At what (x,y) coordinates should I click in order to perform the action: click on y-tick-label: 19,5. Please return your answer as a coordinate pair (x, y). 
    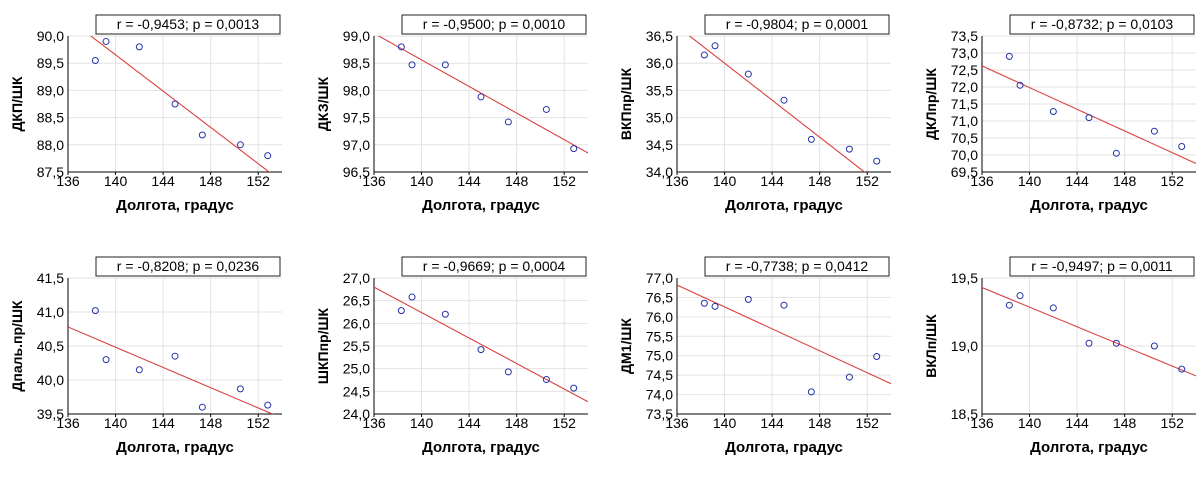
    Looking at the image, I should click on (964, 278).